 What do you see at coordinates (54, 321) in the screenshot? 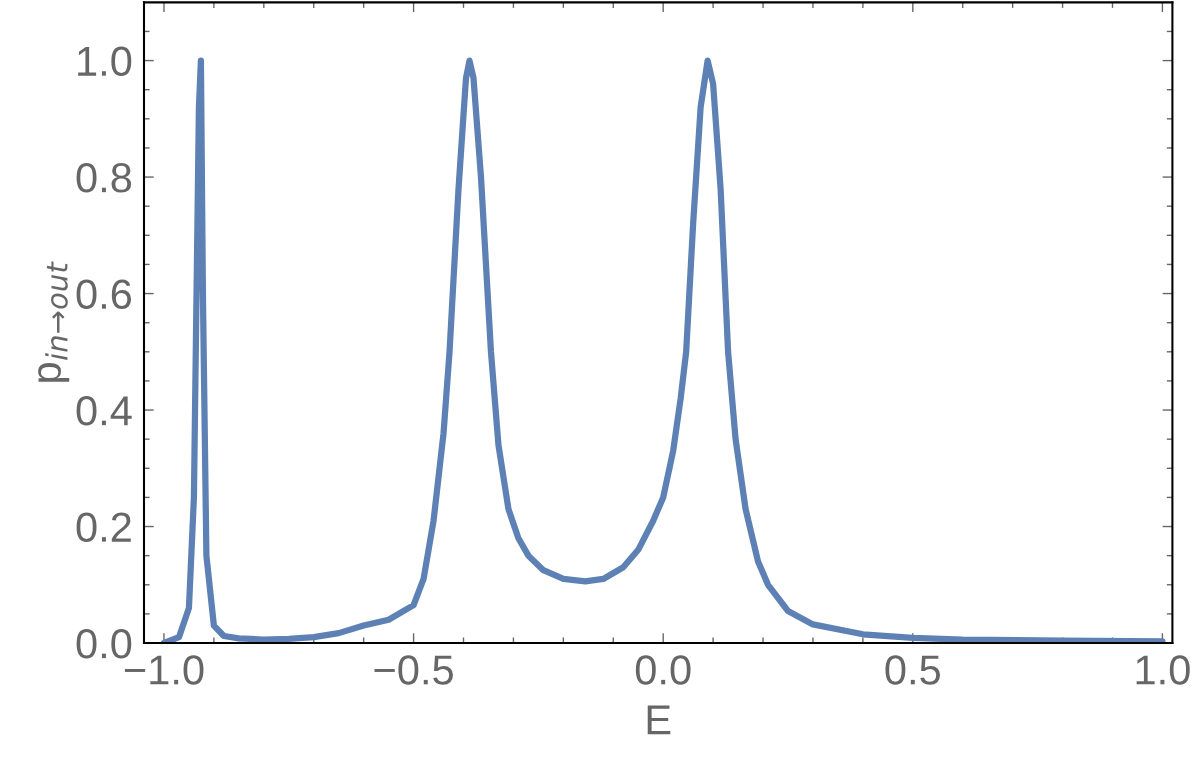
I see `y-axis-title: p$_{in→out}$` at bounding box center [54, 321].